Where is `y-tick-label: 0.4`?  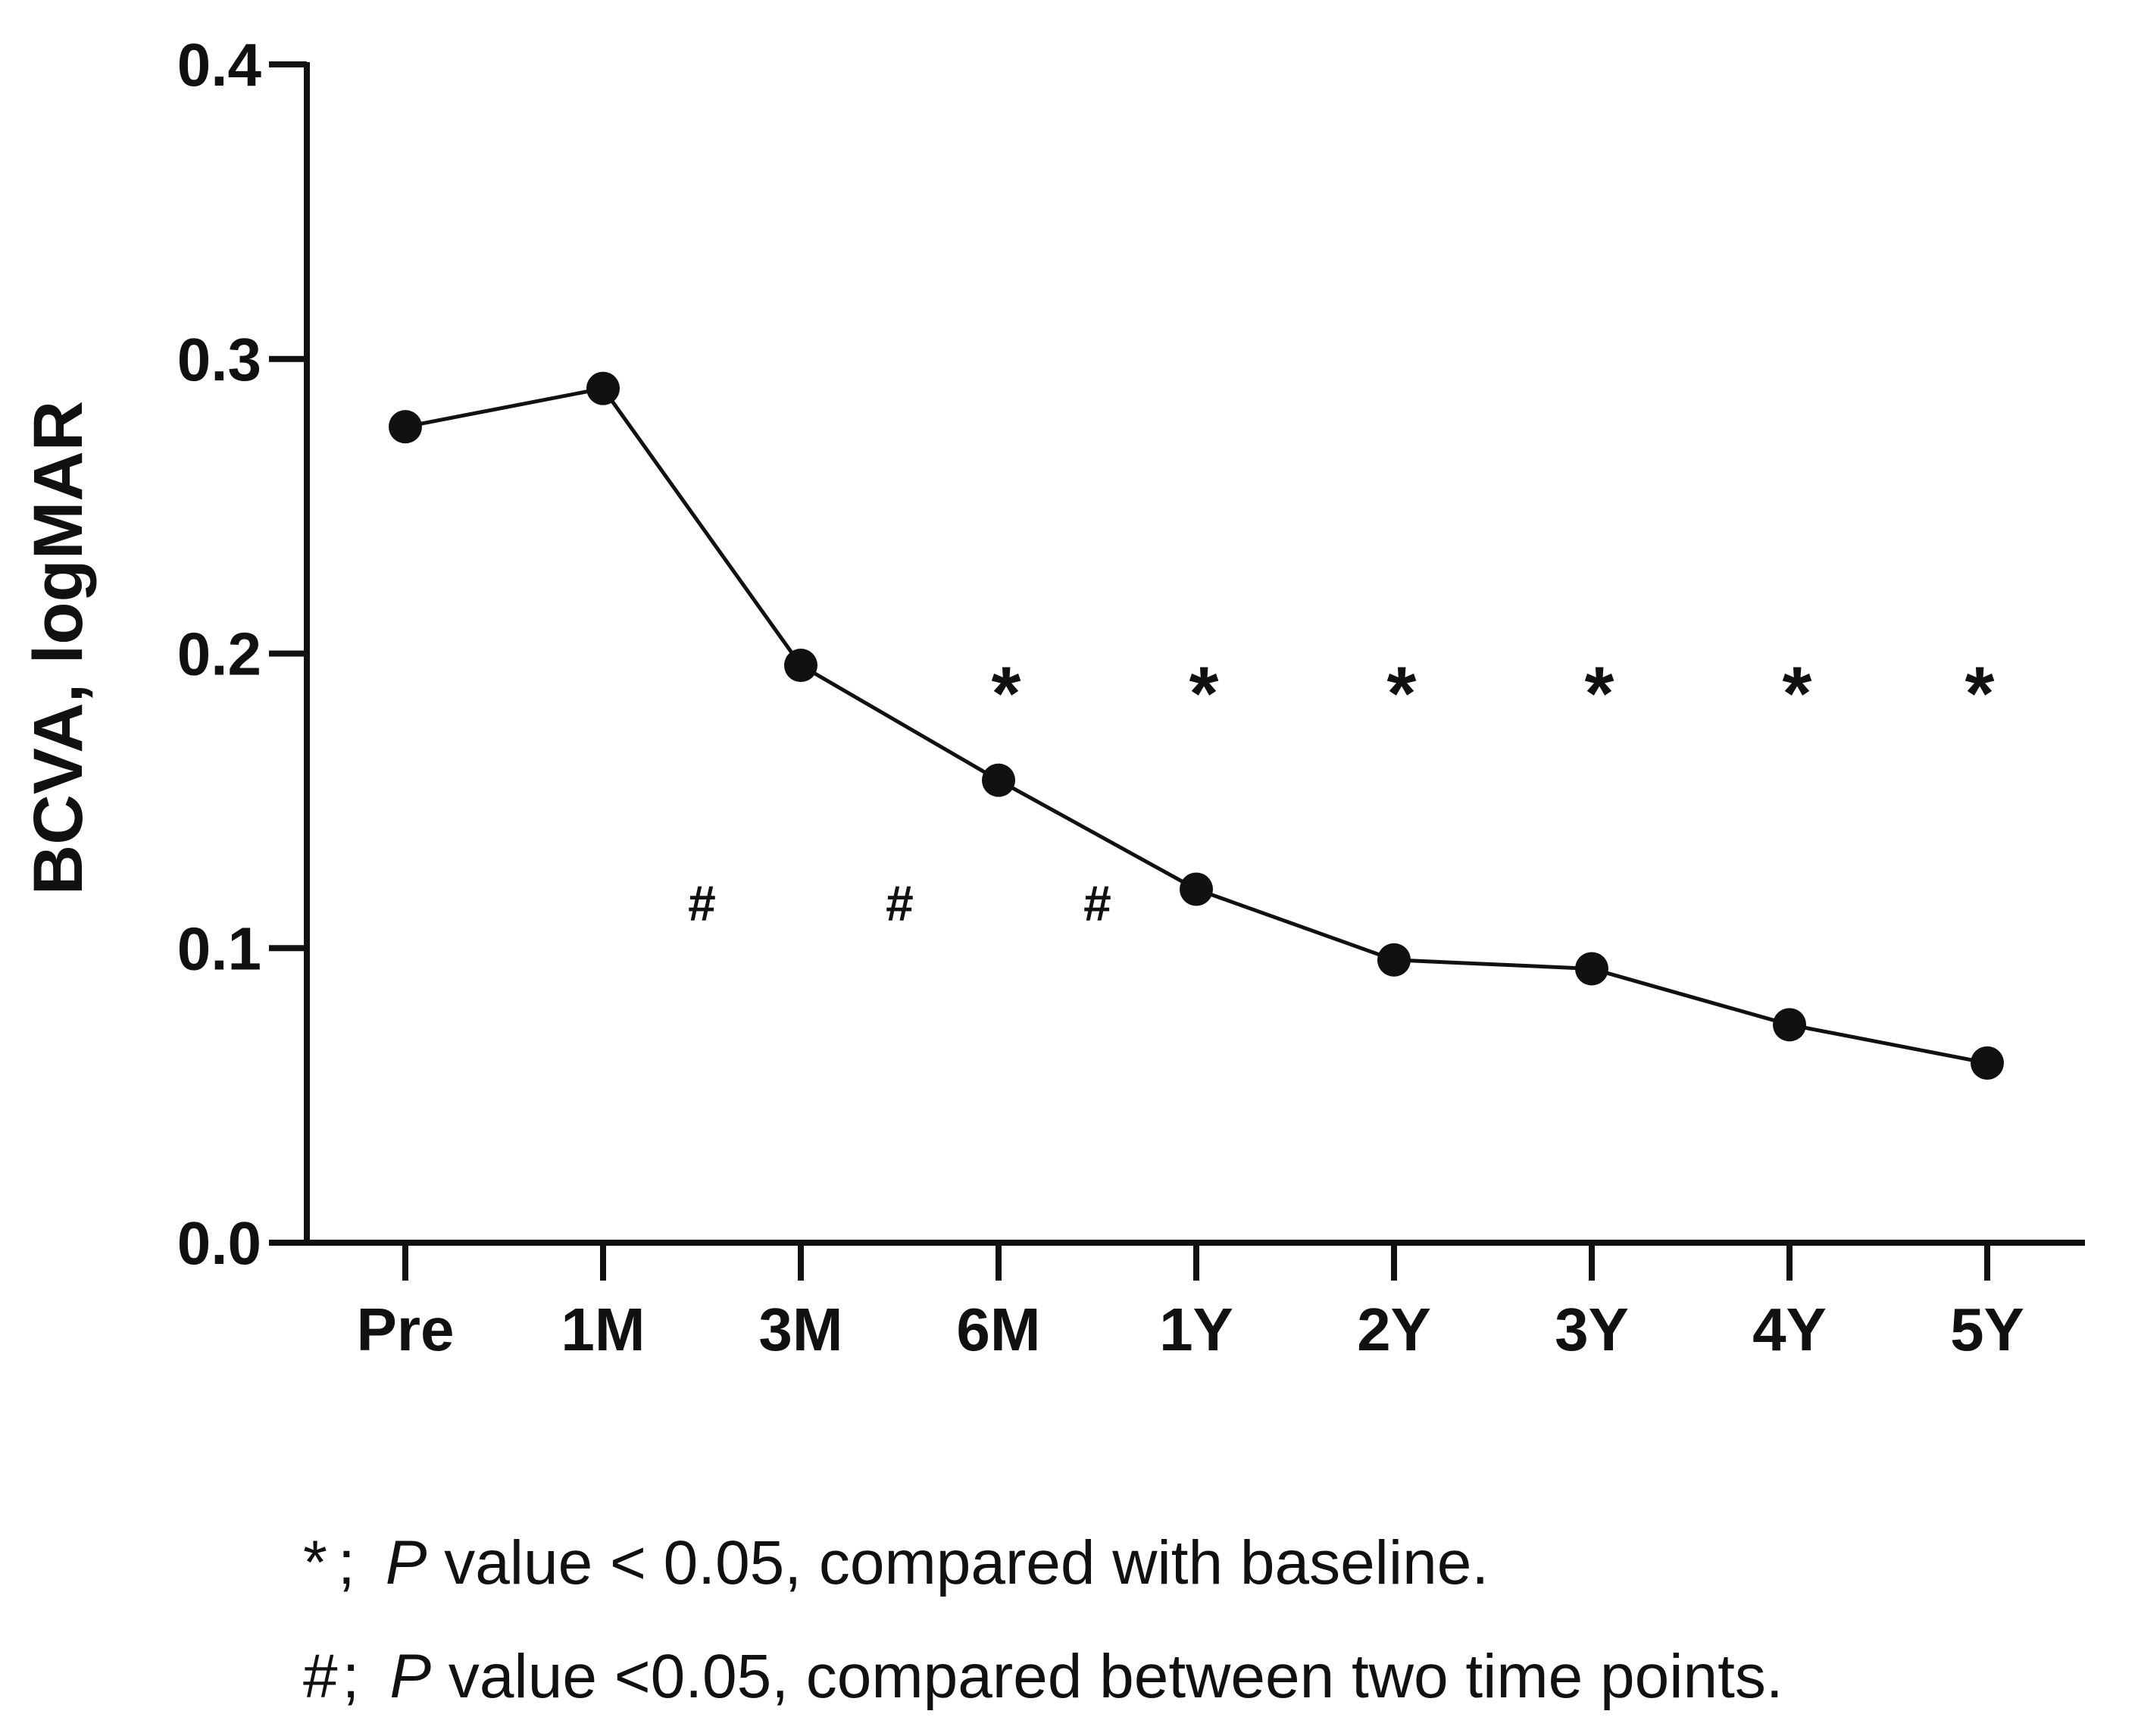
y-tick-label: 0.4 is located at coordinates (220, 65).